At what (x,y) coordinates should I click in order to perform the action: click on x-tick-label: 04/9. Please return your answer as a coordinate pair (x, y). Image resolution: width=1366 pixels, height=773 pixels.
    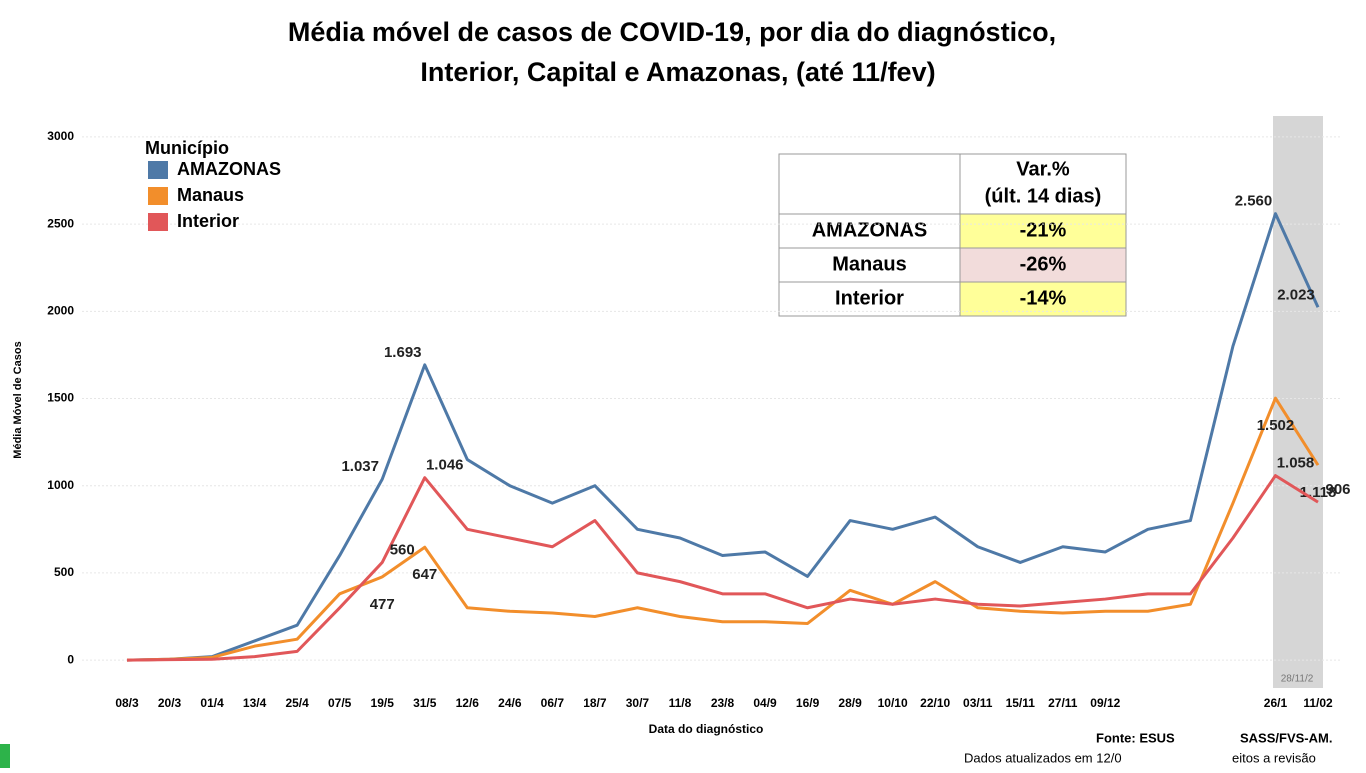
    Looking at the image, I should click on (765, 703).